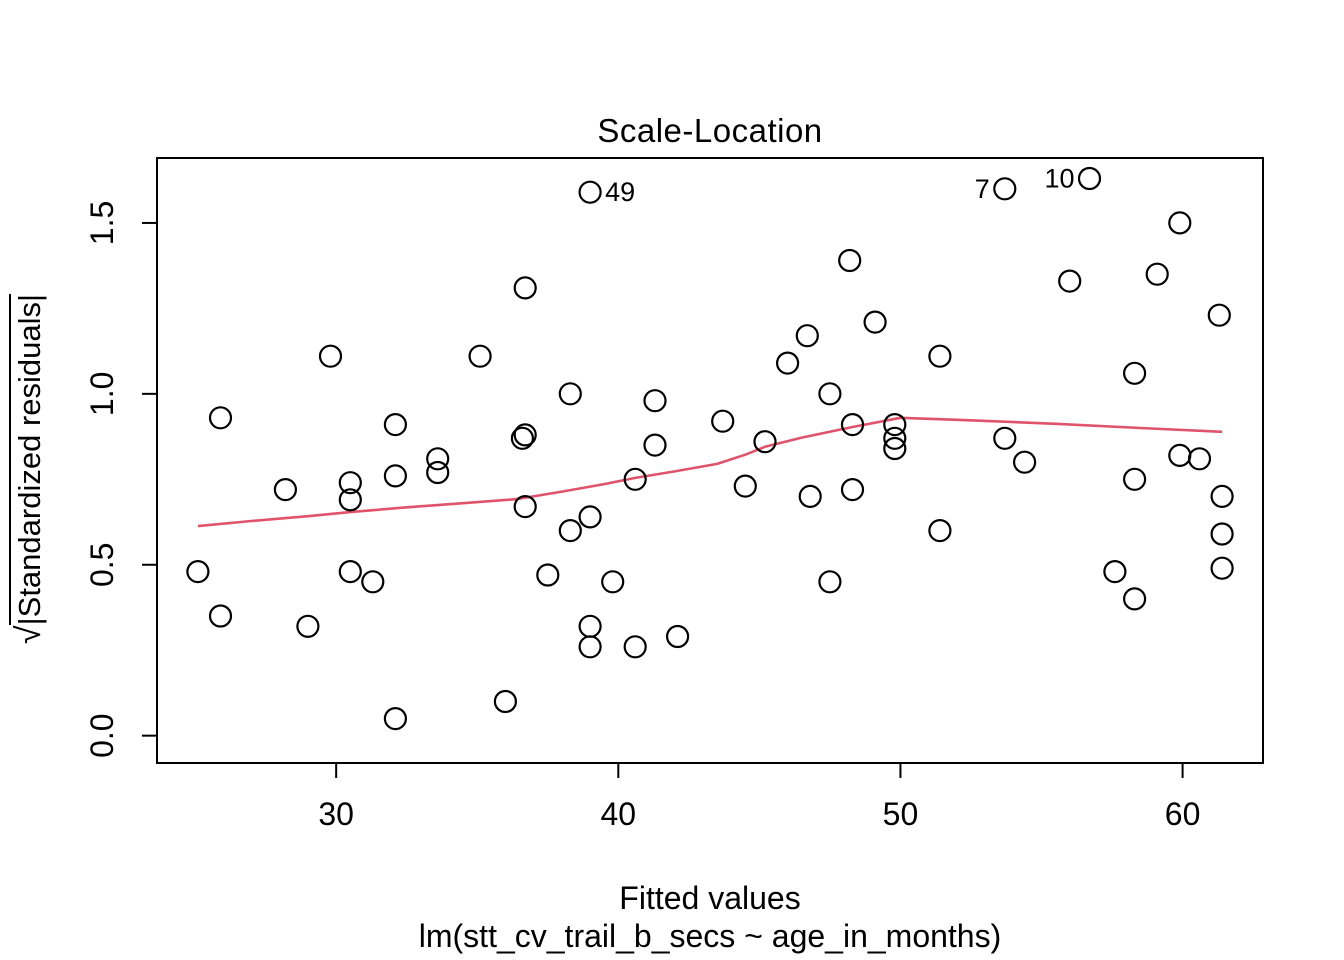 The width and height of the screenshot is (1344, 960). Describe the element at coordinates (710, 898) in the screenshot. I see `x-axis-title: Fitted values` at that location.